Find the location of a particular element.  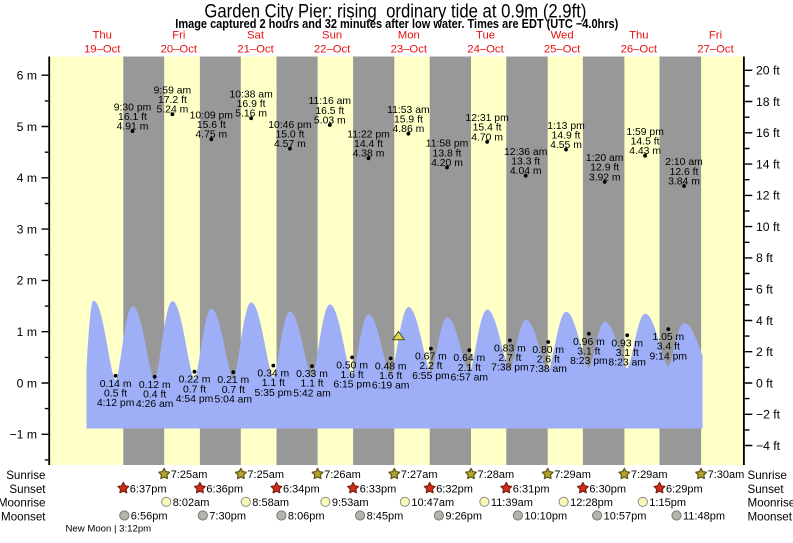

svg-text: 6:33pm is located at coordinates (378, 489).